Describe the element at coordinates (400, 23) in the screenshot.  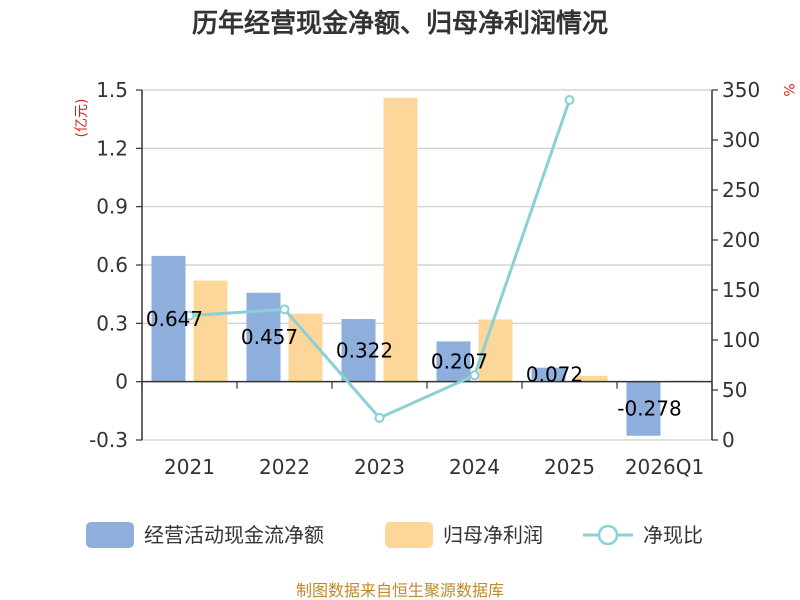
I see `chart-title: 历年经营现金净额、归母净利润情况` at that location.